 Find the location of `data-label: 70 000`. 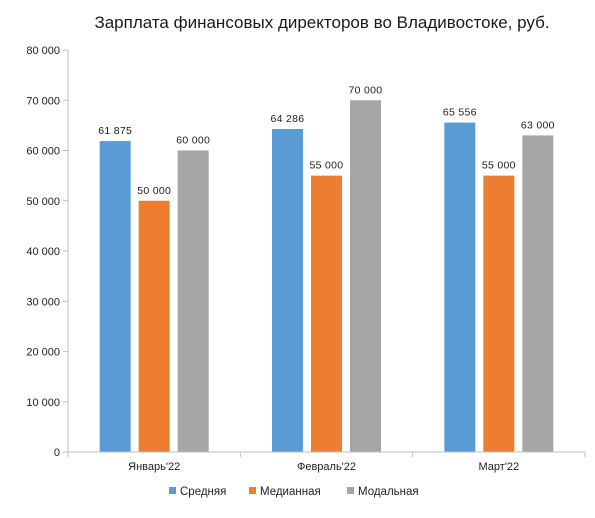

data-label: 70 000 is located at coordinates (366, 90).